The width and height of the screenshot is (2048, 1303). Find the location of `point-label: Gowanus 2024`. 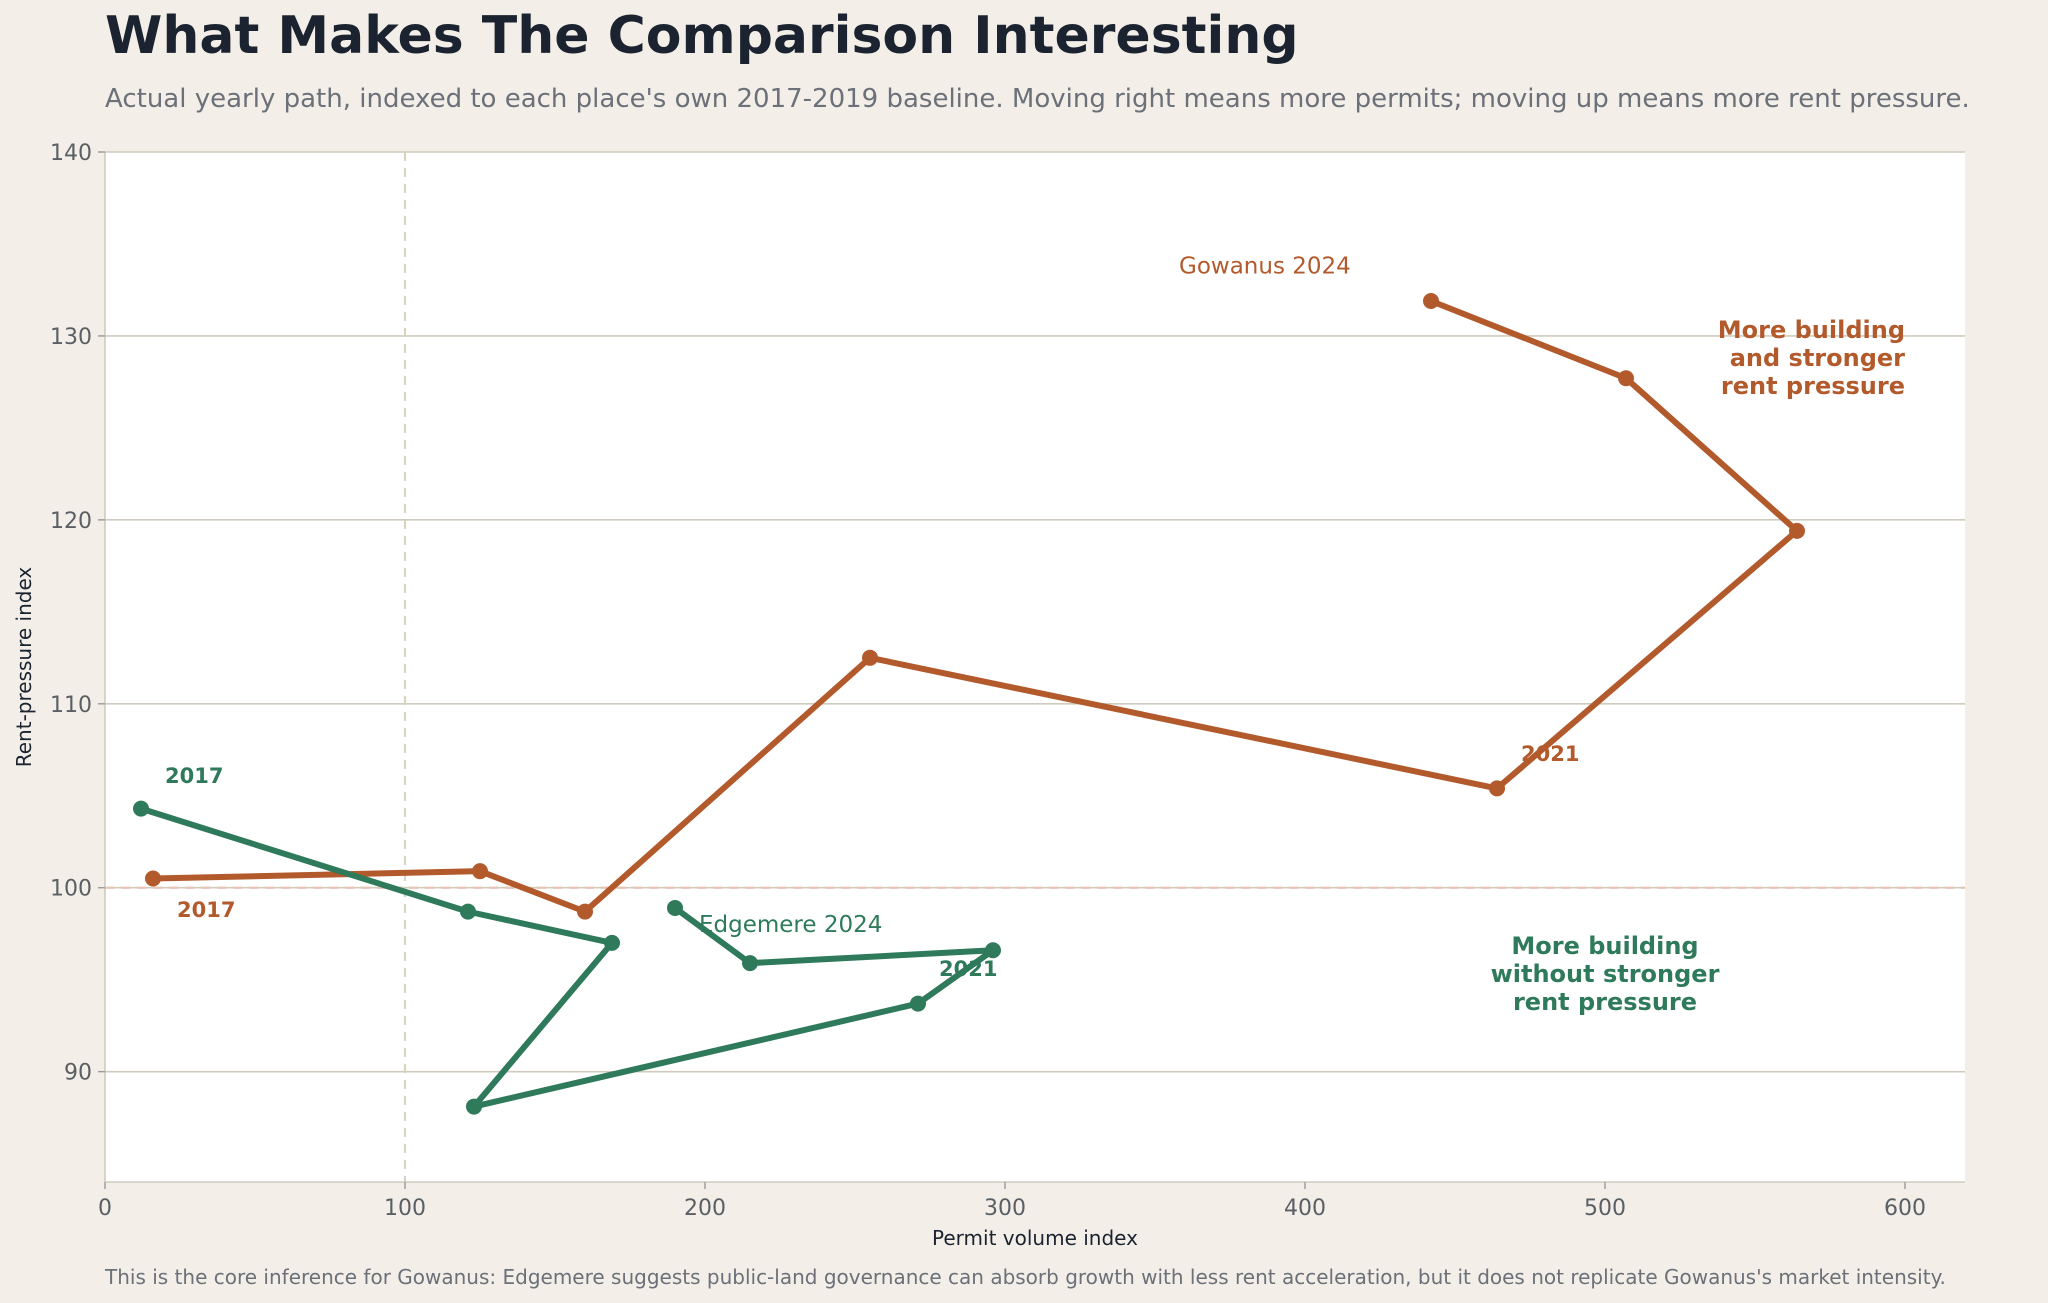

point-label: Gowanus 2024 is located at coordinates (1265, 266).